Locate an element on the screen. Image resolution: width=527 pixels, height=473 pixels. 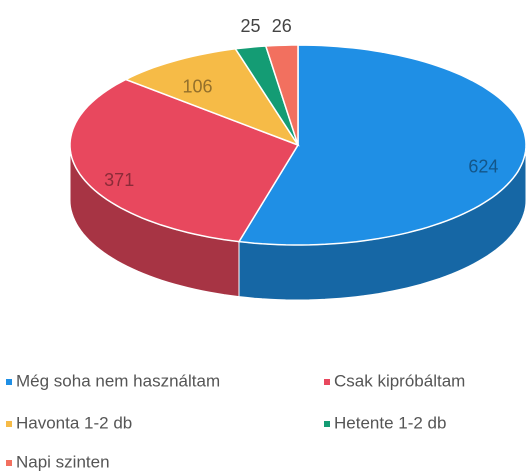
data-label: 371 is located at coordinates (119, 180).